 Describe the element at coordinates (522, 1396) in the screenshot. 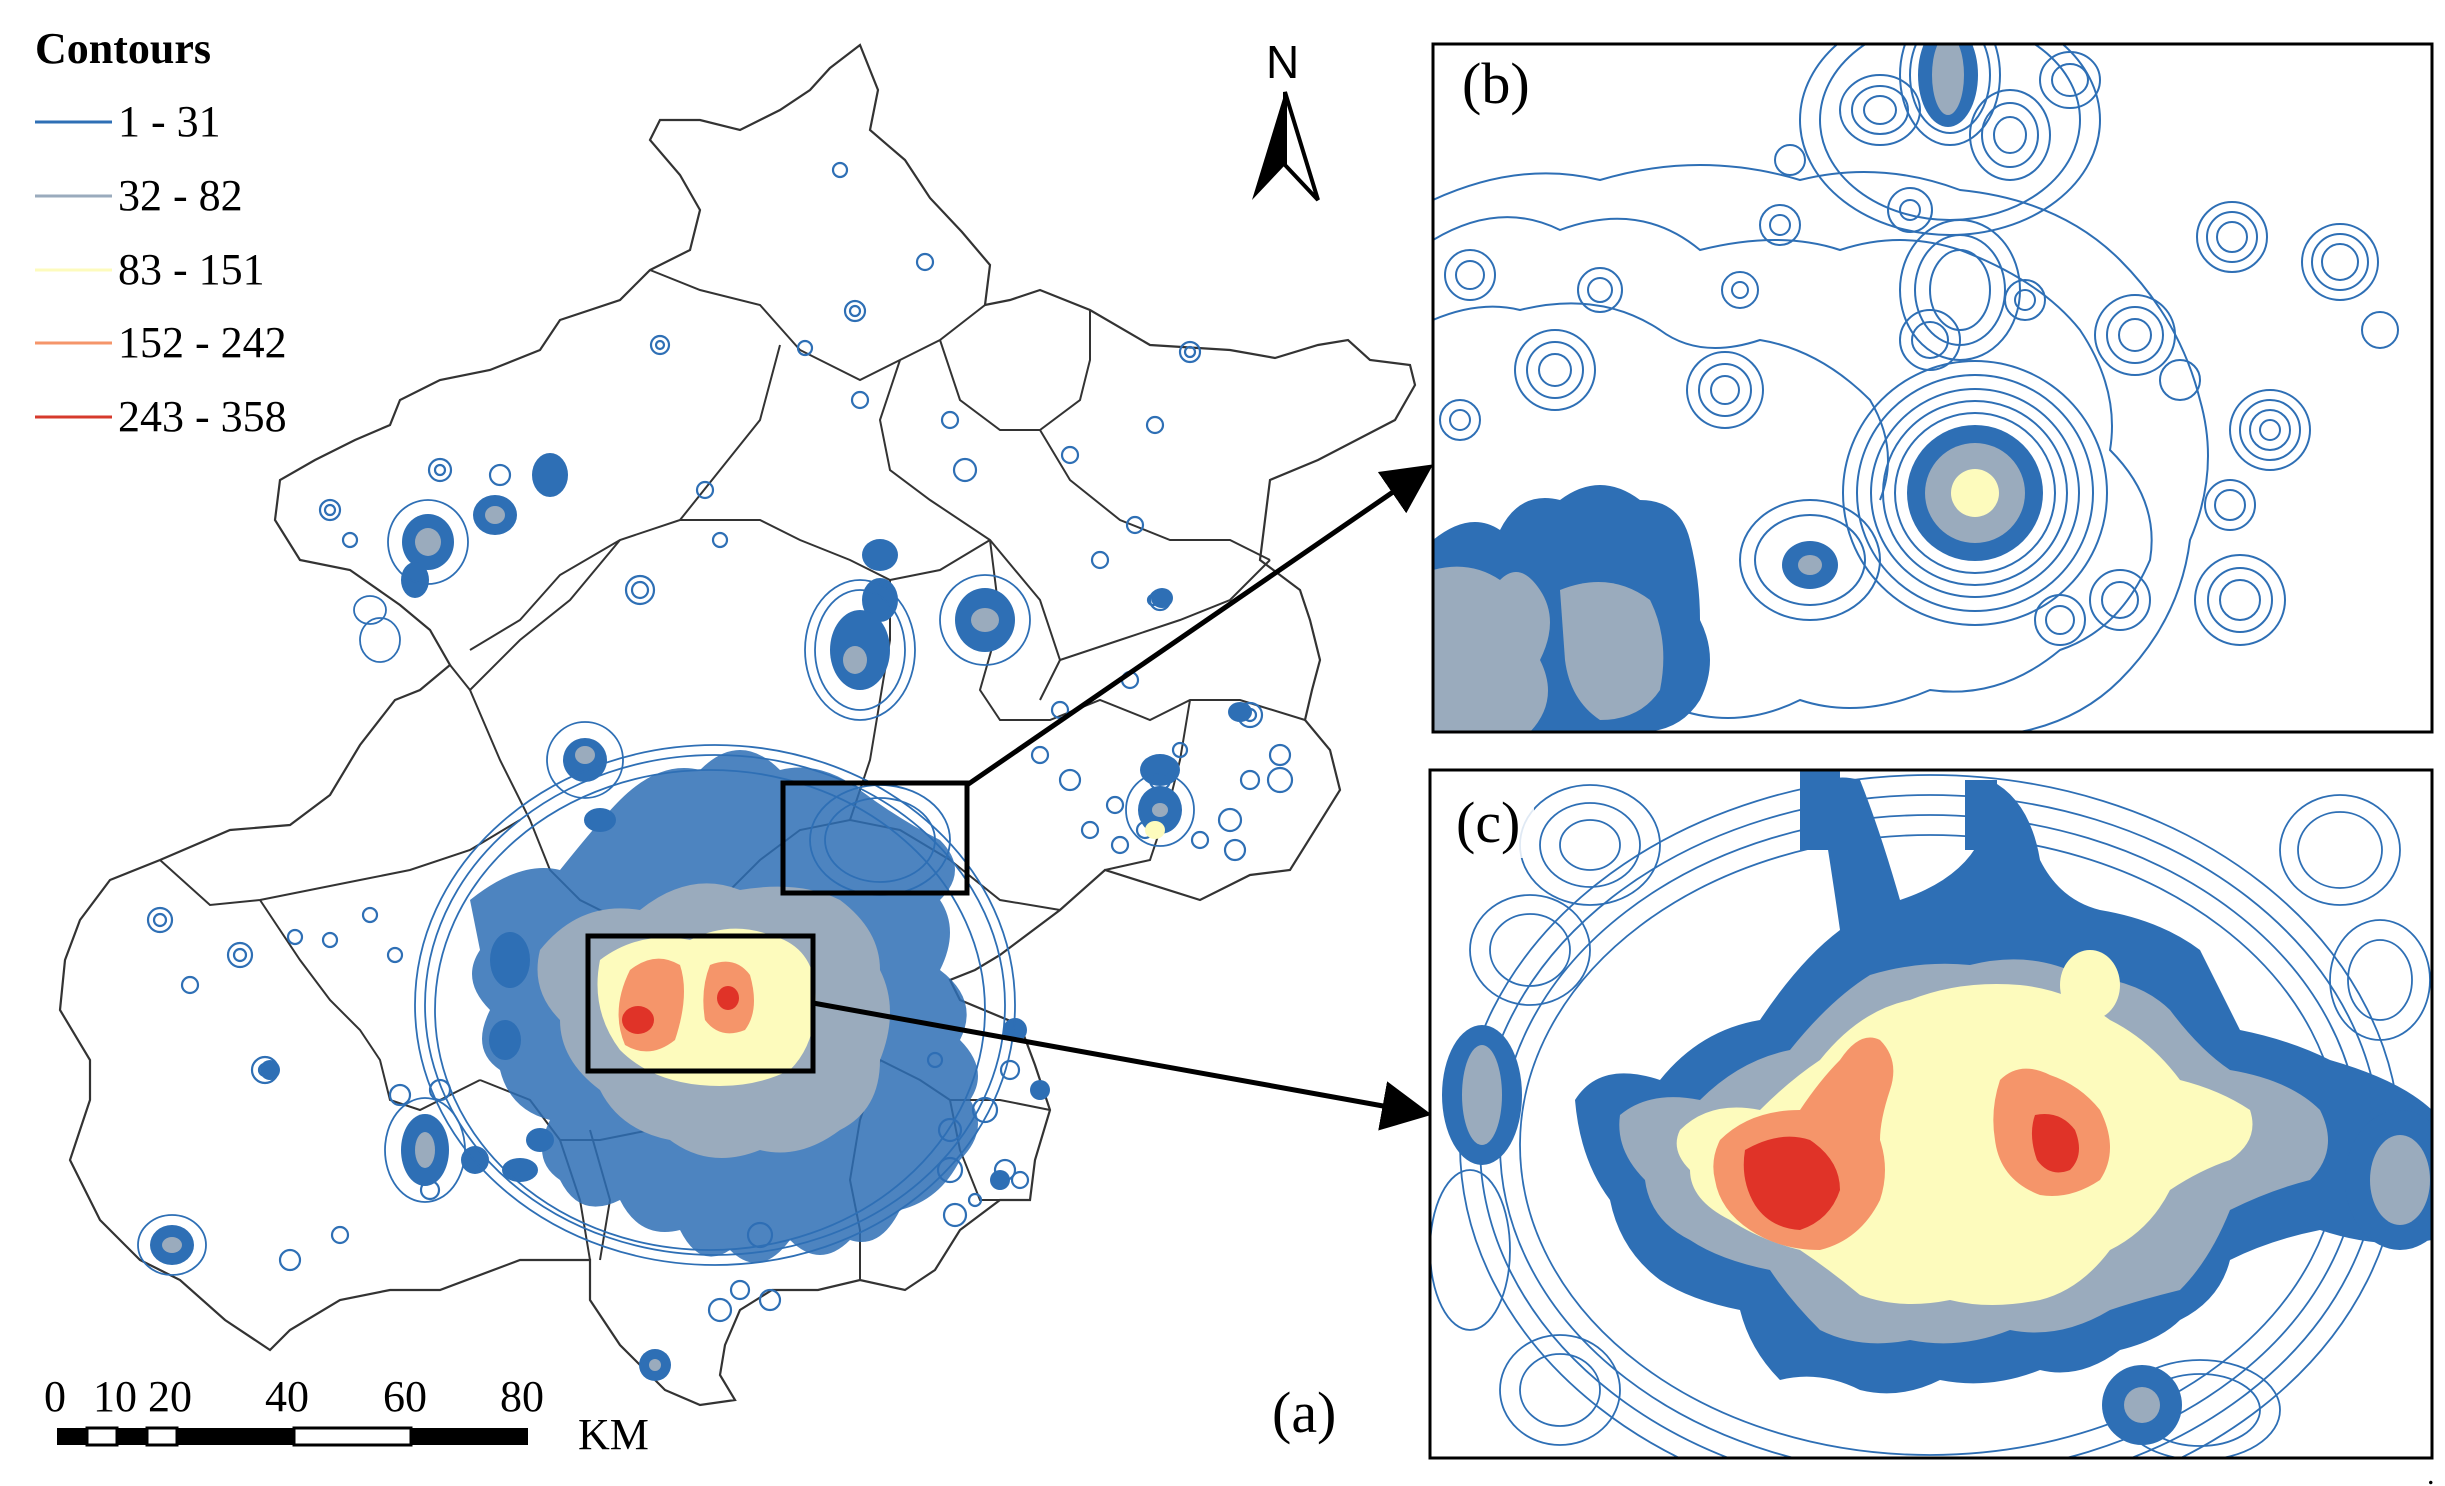

I see `scale-tick-80: 80` at that location.